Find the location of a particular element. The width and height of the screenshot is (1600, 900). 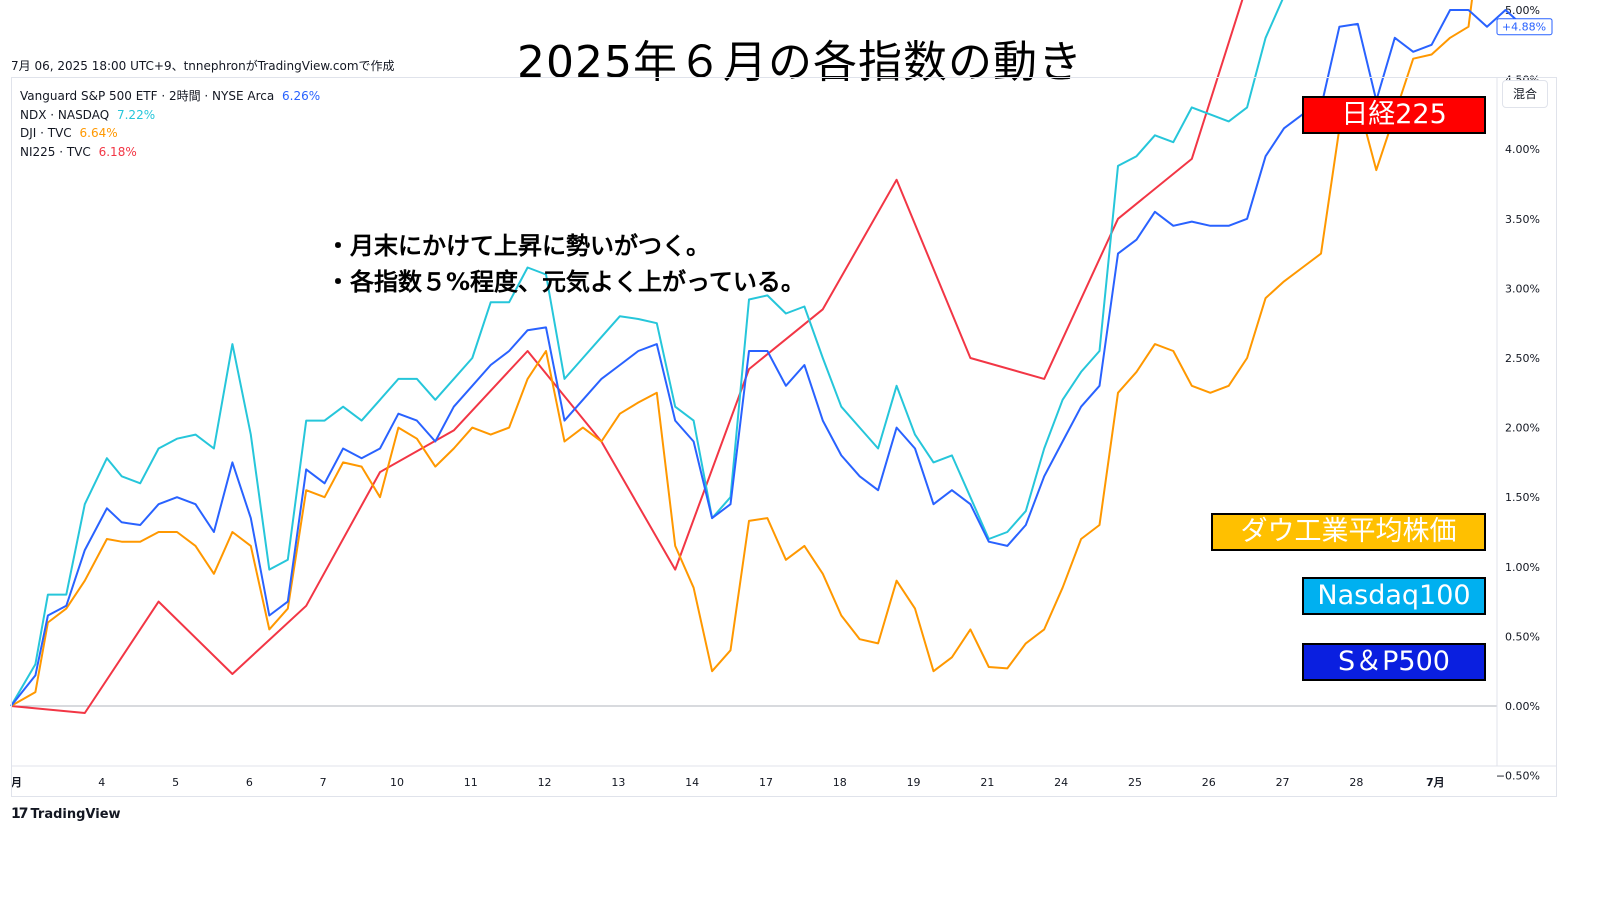

y-tick-label: 0.00% is located at coordinates (1522, 706).